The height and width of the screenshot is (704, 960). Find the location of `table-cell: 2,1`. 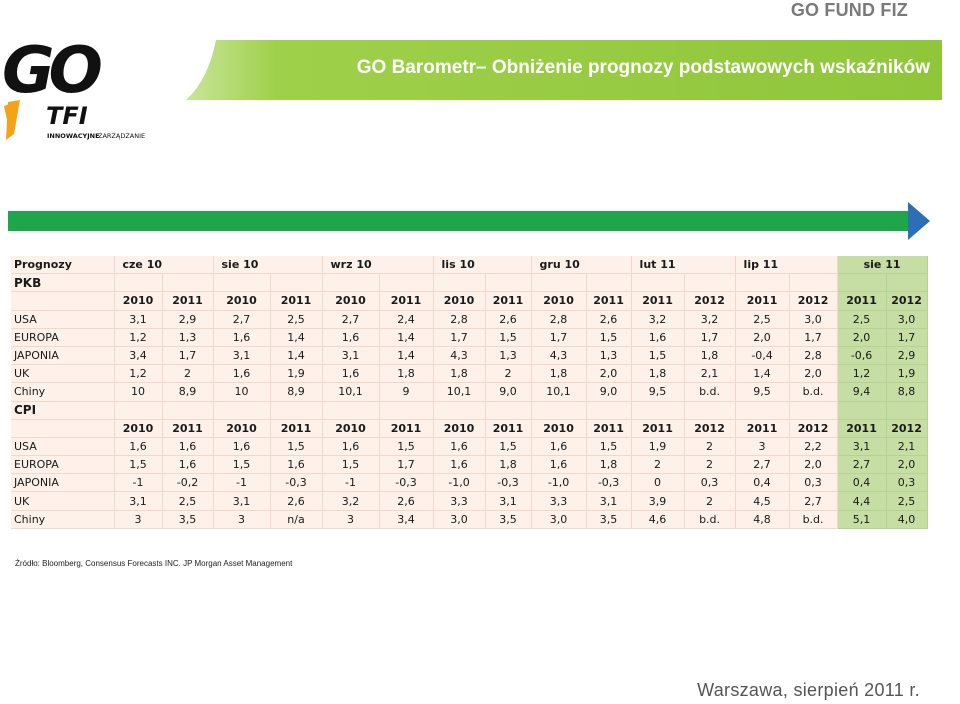

table-cell: 2,1 is located at coordinates (907, 447).